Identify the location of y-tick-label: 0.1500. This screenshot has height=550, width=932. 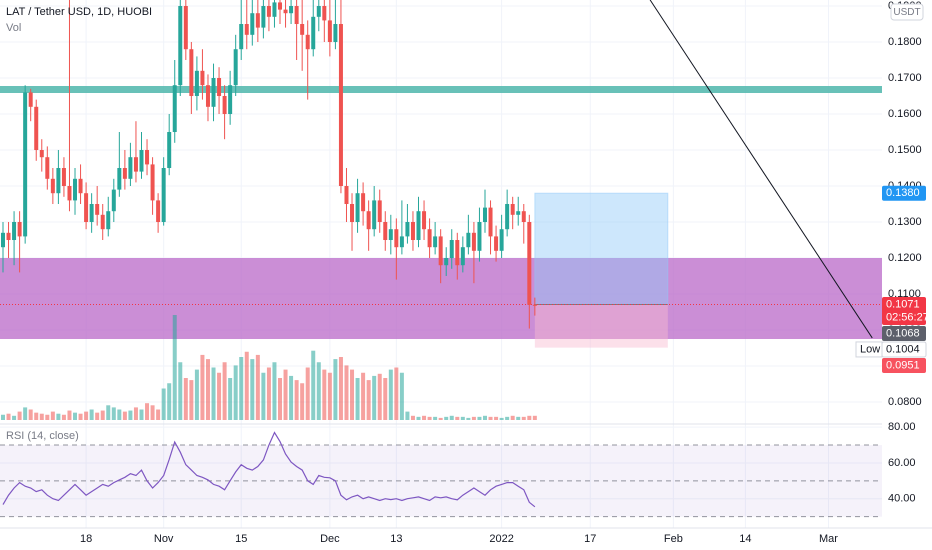
(905, 150).